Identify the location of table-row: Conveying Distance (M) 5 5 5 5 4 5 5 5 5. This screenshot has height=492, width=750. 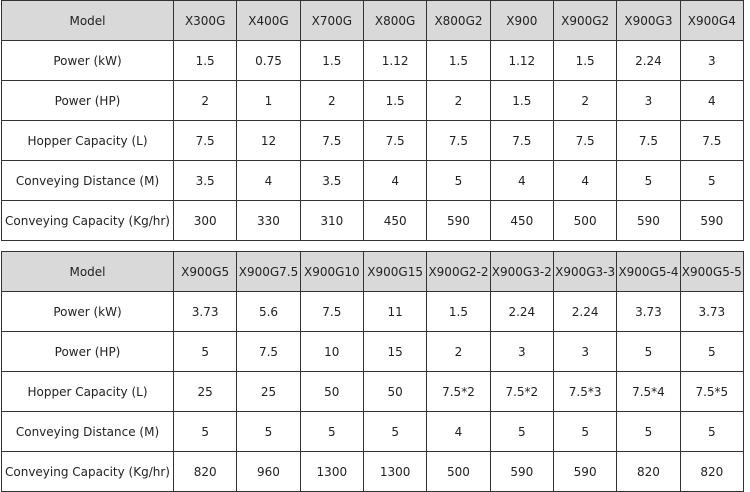
(373, 431).